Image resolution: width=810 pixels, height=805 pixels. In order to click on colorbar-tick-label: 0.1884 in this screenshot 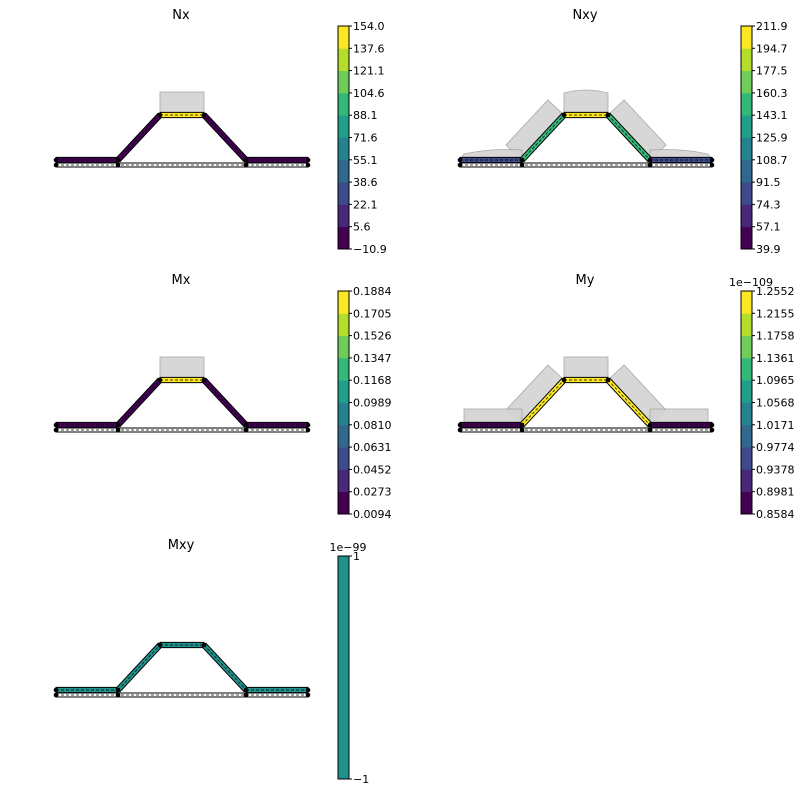, I will do `click(372, 291)`.